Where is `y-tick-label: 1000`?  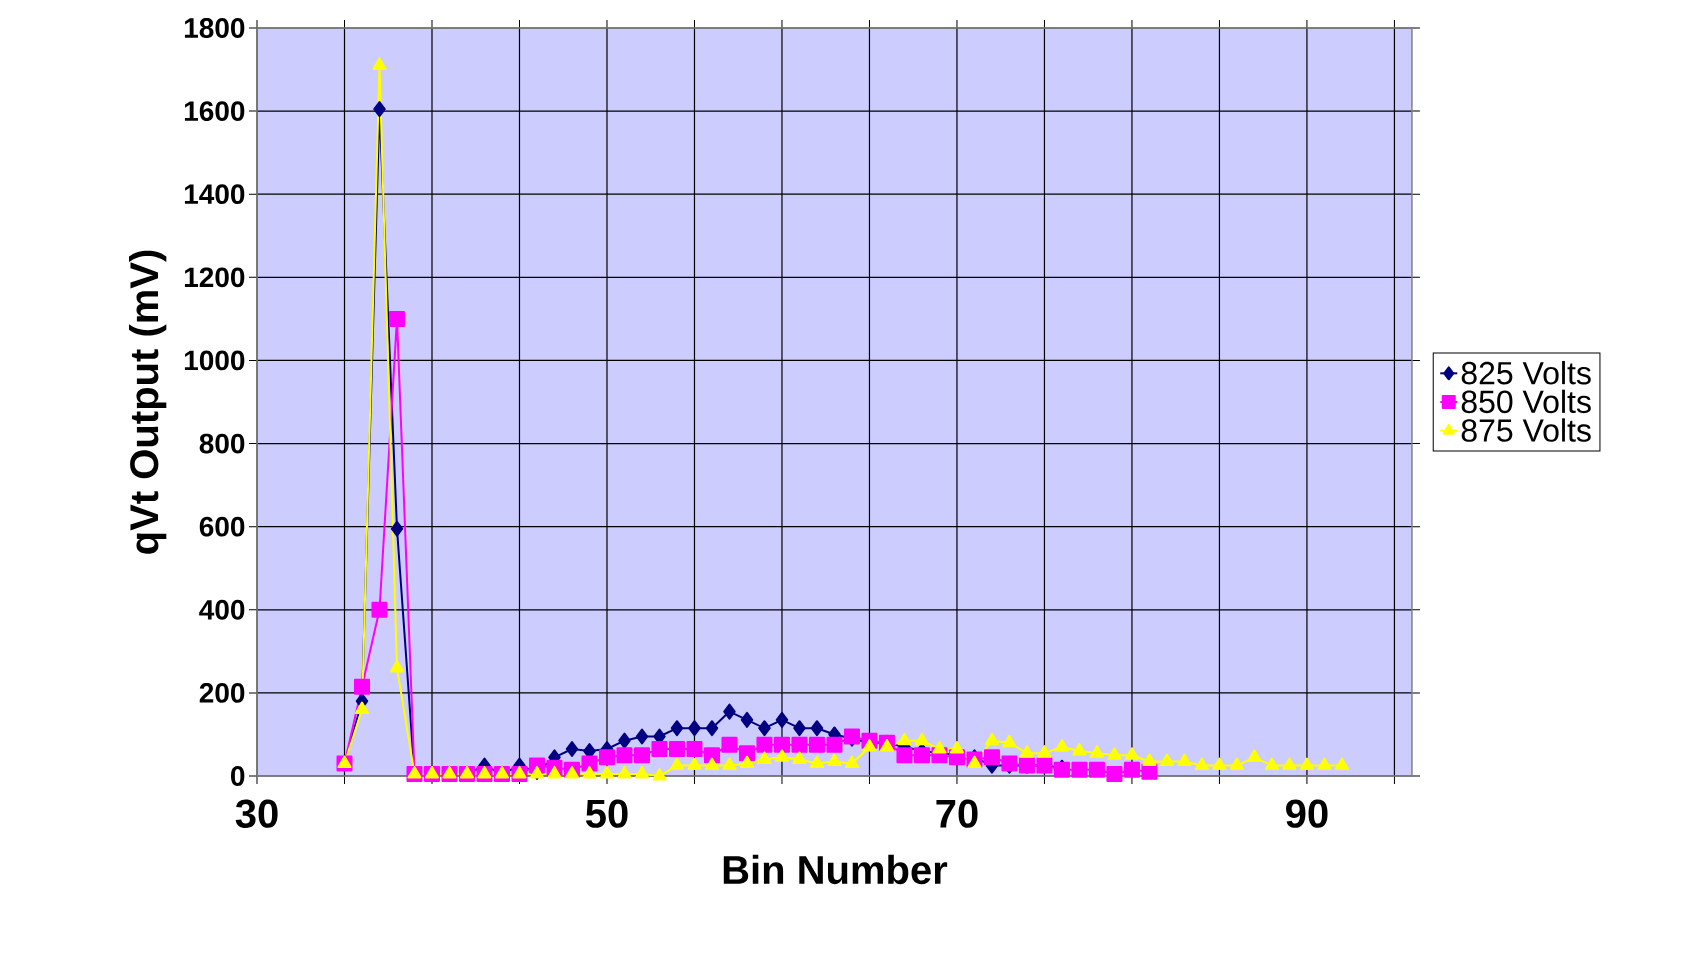 y-tick-label: 1000 is located at coordinates (214, 360).